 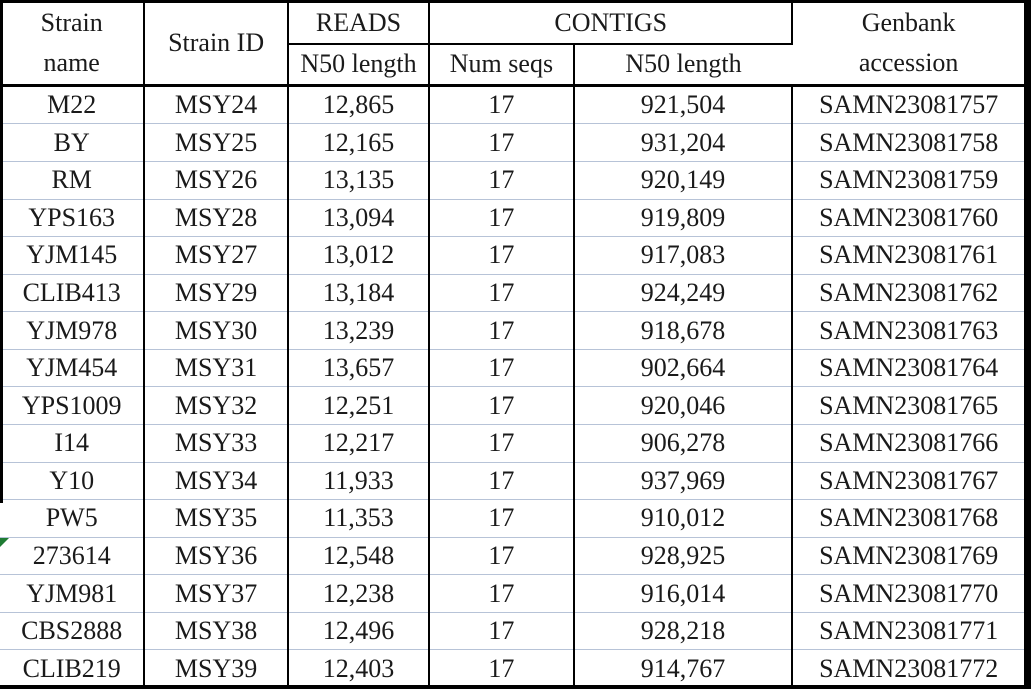 I want to click on cell-reads-n50-length: 12,238, so click(x=359, y=593).